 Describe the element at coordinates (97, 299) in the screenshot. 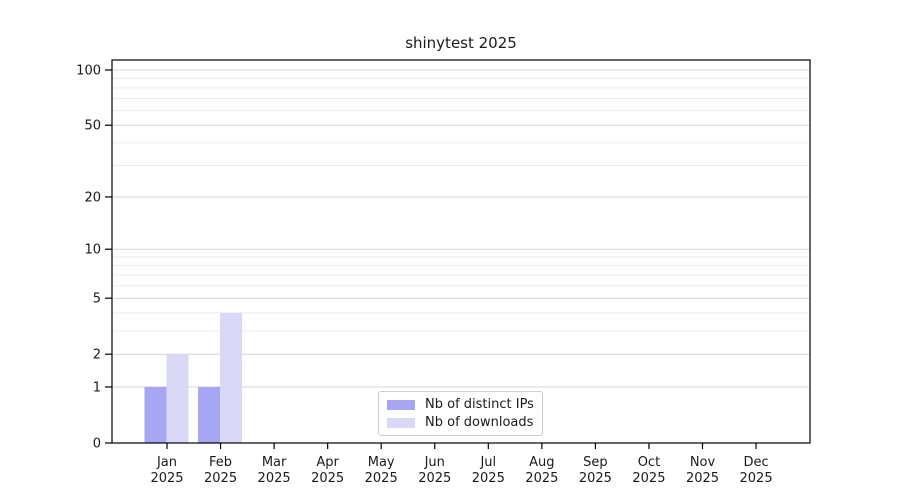

I see `y-tick-label: 5` at that location.